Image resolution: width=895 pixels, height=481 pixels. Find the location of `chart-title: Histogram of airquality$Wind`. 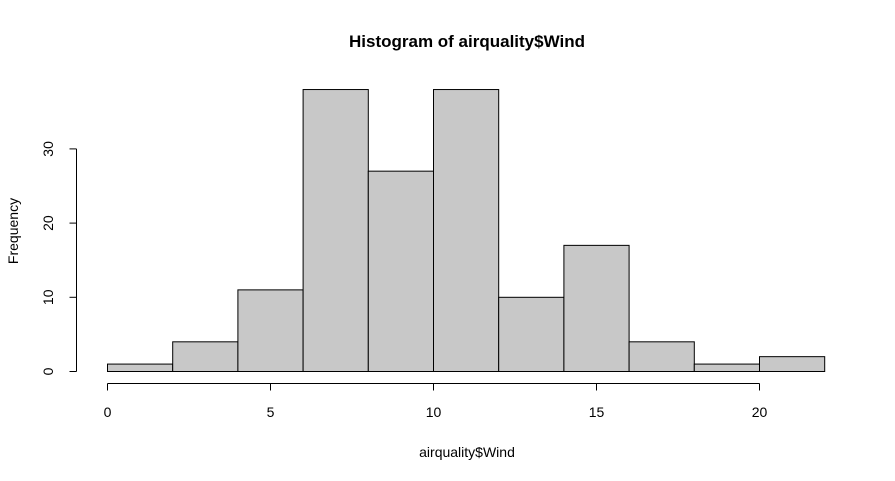

chart-title: Histogram of airquality$Wind is located at coordinates (467, 41).